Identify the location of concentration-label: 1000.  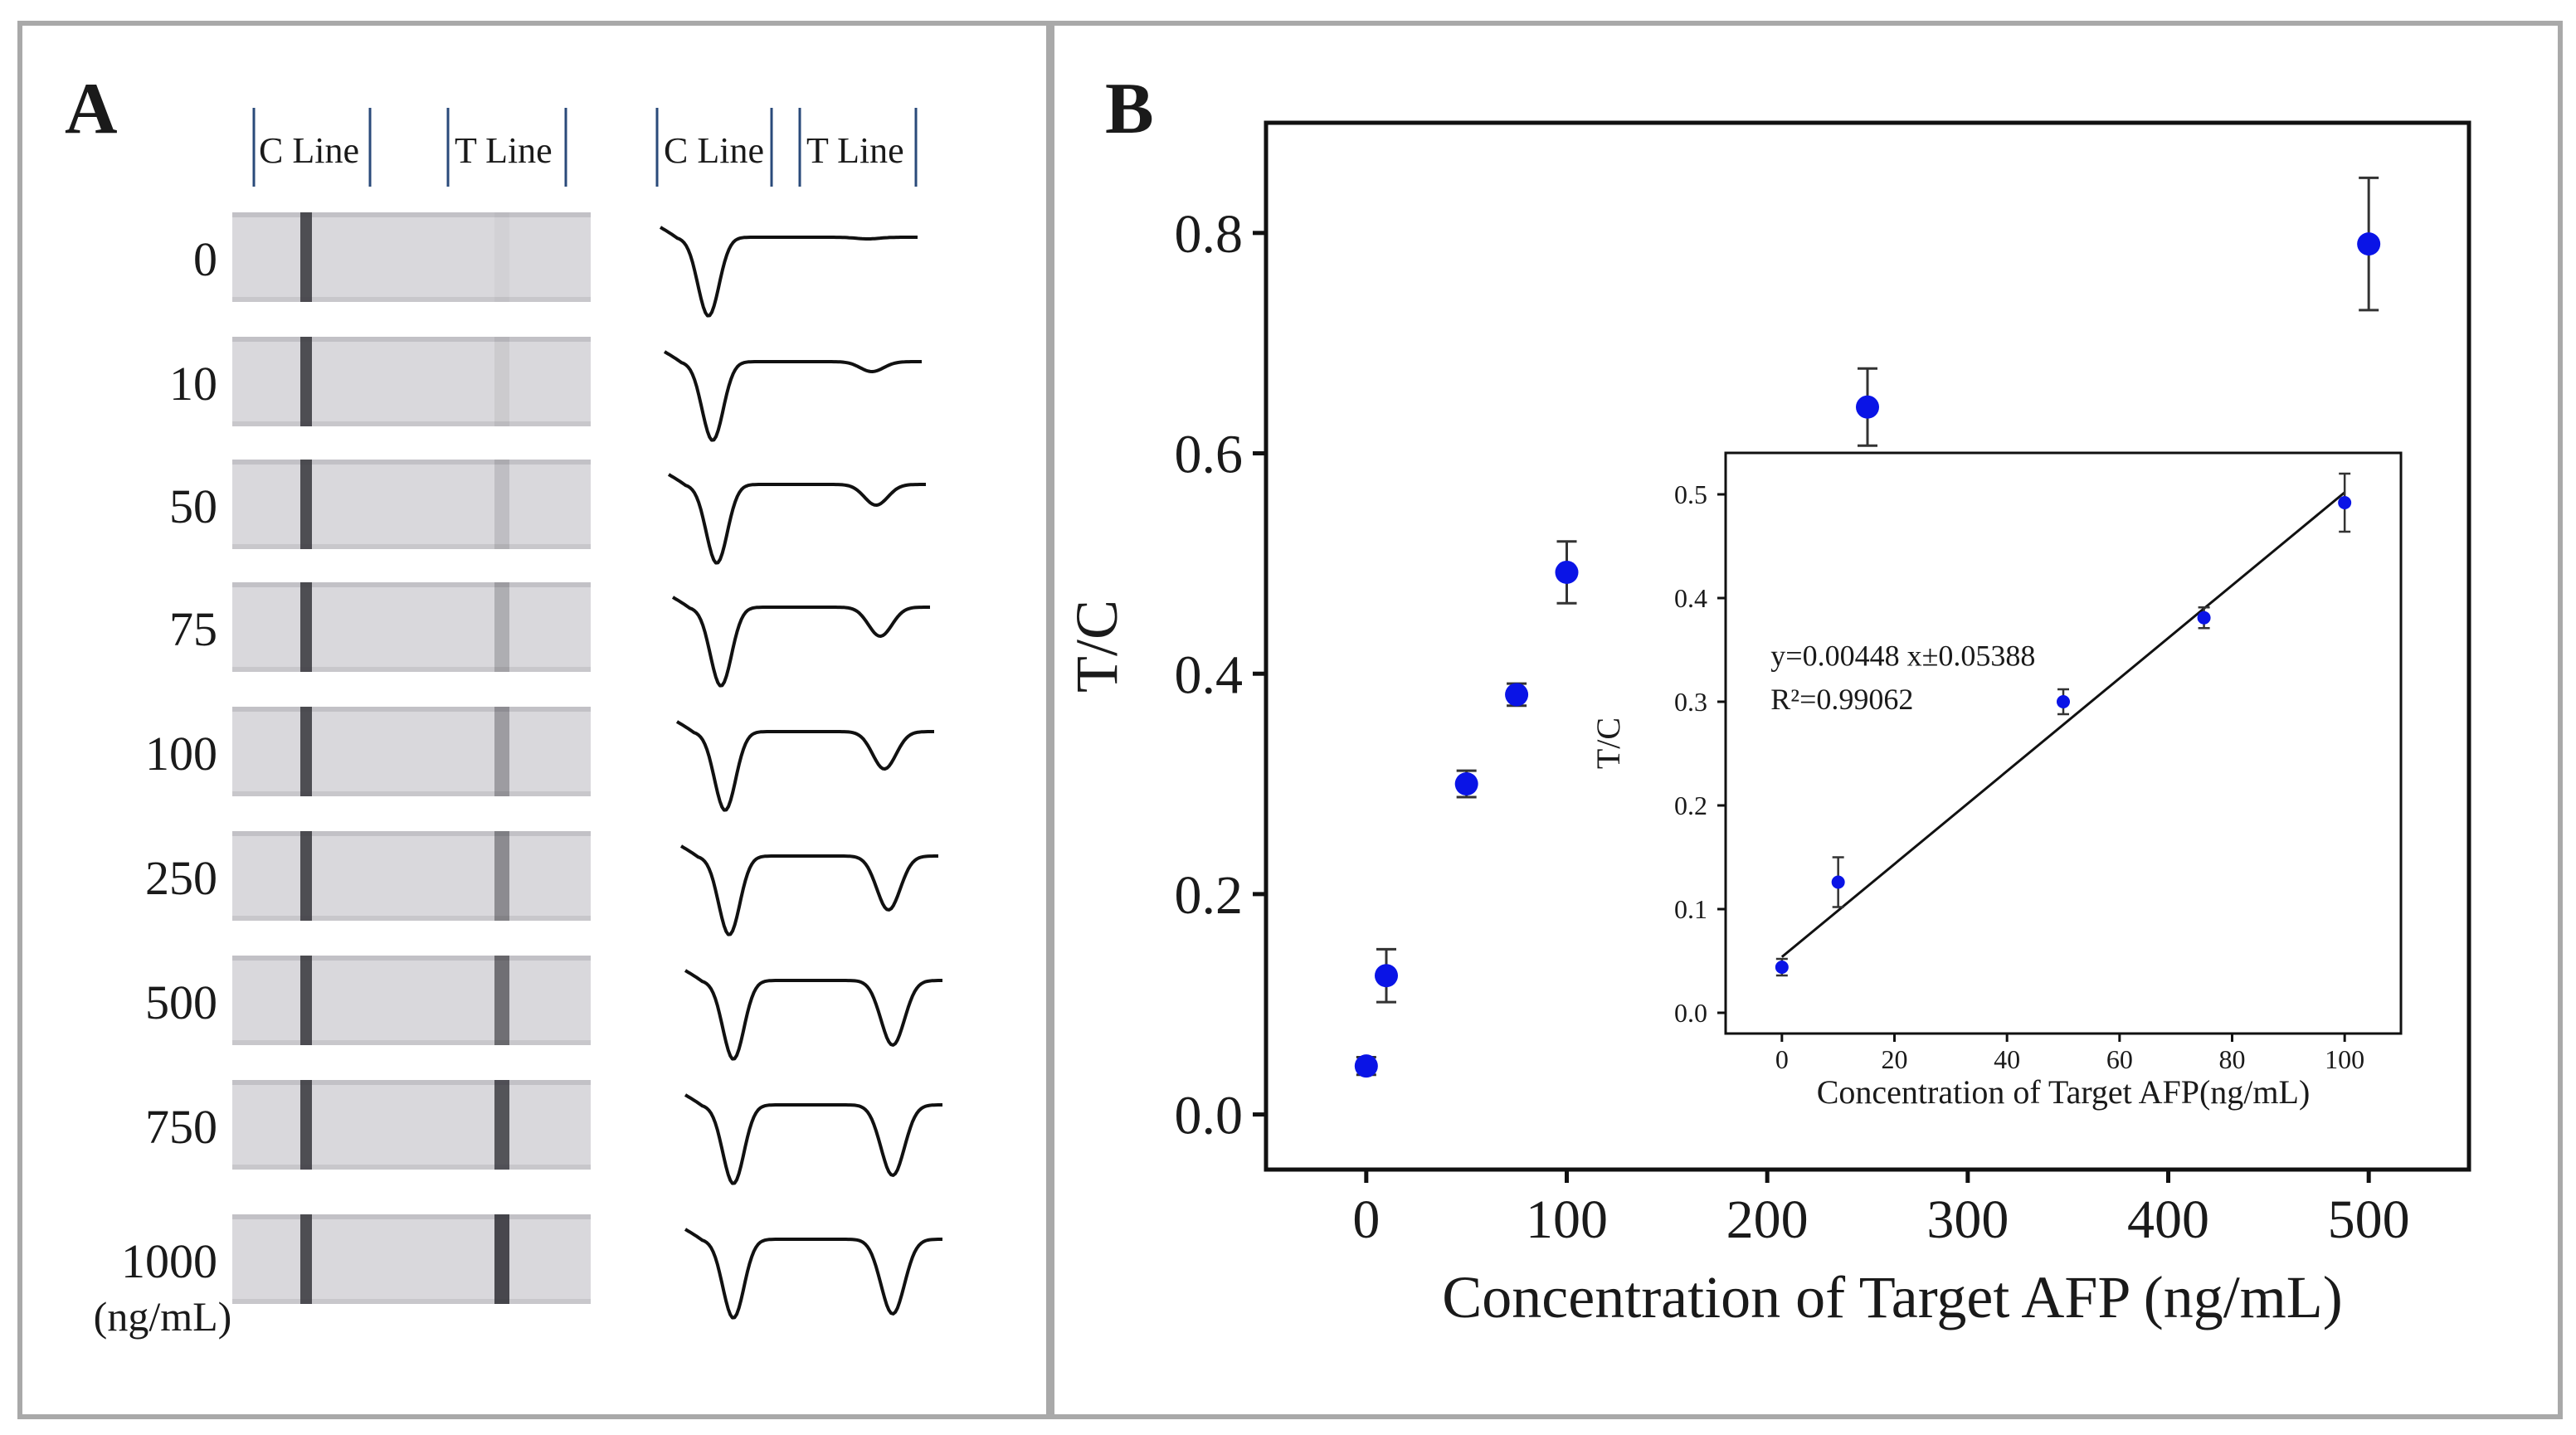
(169, 1261).